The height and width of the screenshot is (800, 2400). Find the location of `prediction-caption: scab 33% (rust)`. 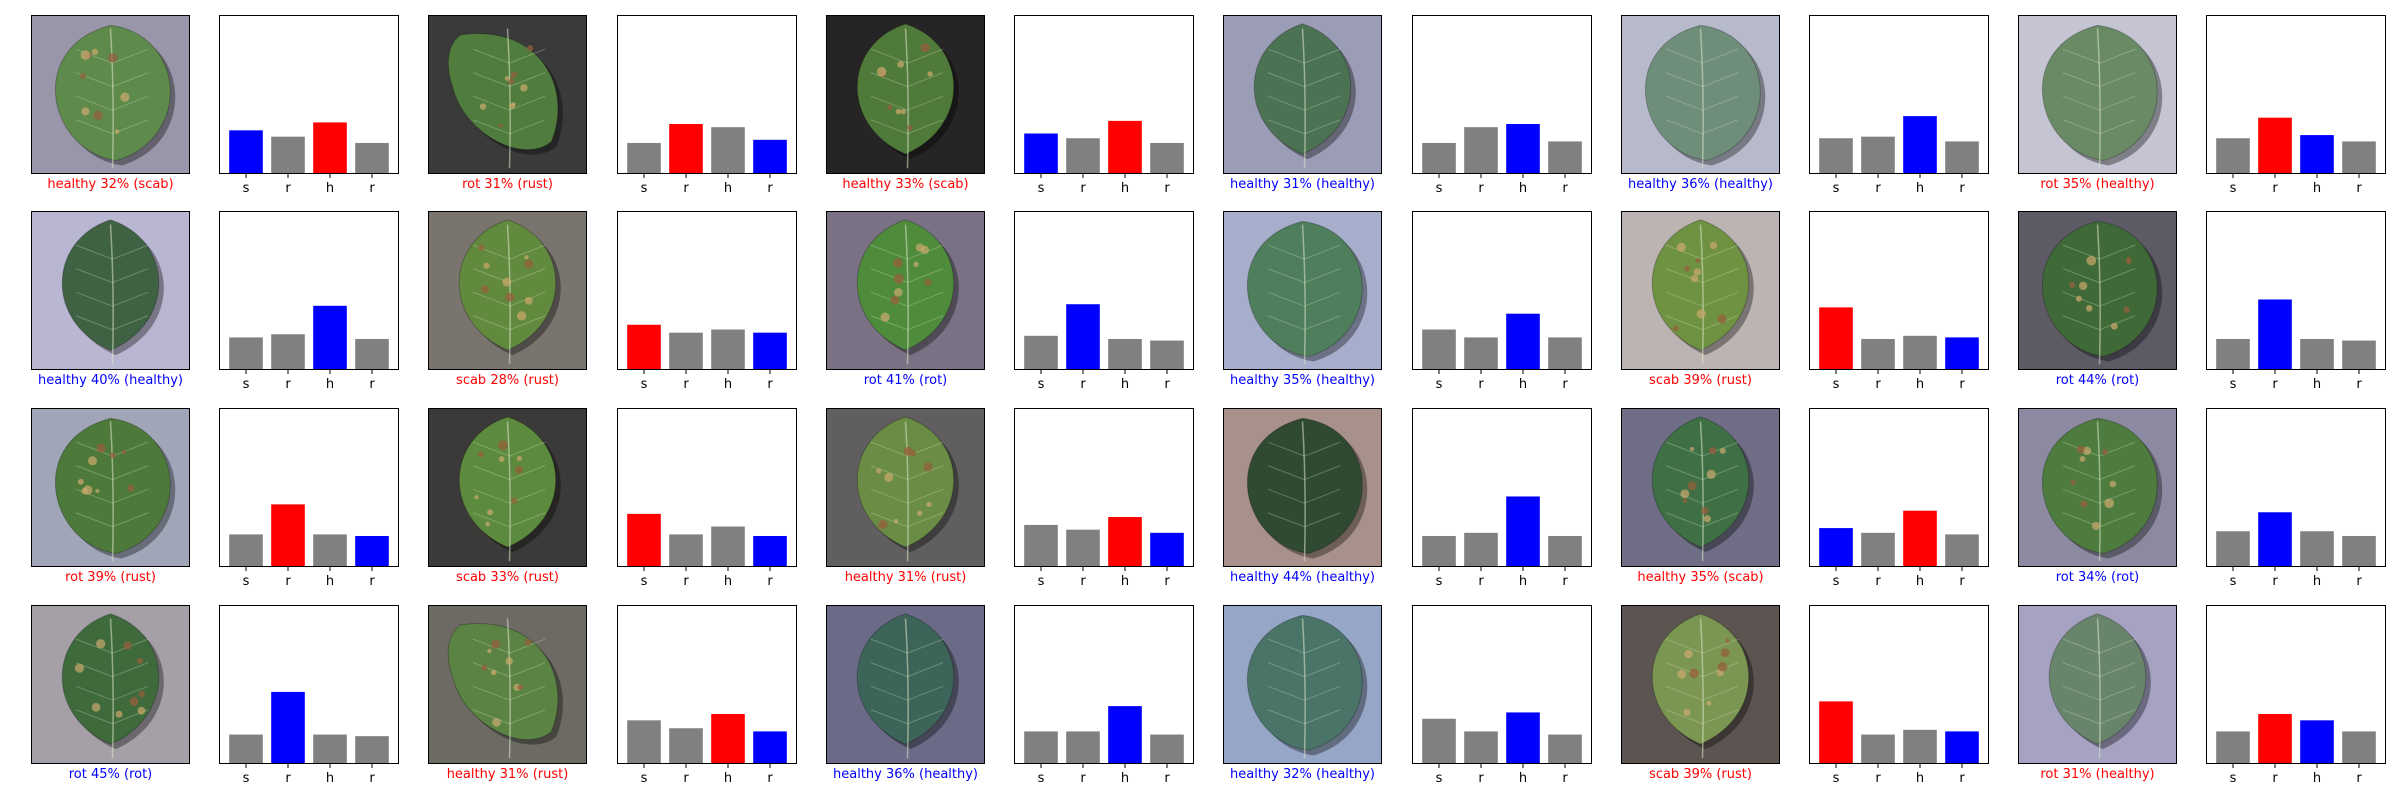

prediction-caption: scab 33% (rust) is located at coordinates (507, 577).